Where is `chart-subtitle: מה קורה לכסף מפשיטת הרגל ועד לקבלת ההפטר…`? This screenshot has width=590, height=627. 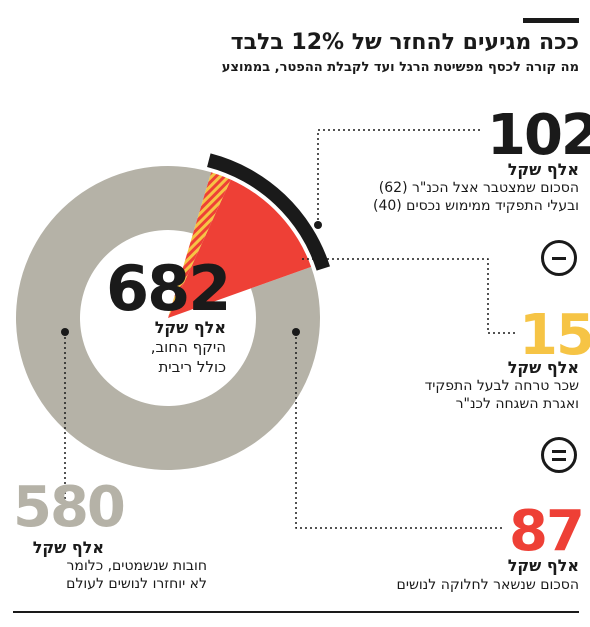
chart-subtitle: מה קורה לכסף מפשיטת הרגל ועד לקבלת ההפטר… is located at coordinates (400, 67).